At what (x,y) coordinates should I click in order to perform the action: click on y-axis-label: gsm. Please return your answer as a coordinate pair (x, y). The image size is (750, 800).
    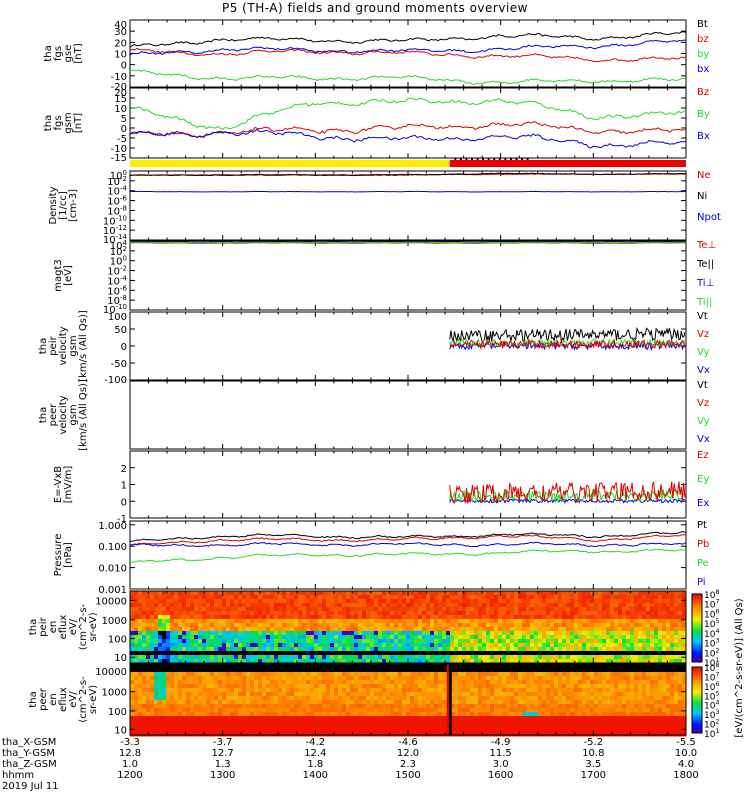
    Looking at the image, I should click on (73, 345).